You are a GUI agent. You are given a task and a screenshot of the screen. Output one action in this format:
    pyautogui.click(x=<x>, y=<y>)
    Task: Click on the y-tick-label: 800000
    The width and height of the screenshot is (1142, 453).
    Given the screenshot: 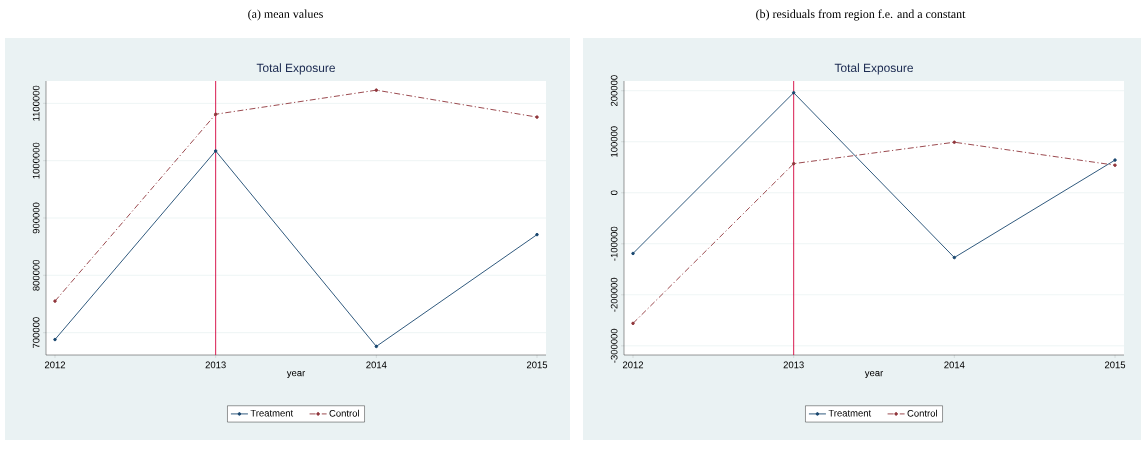 What is the action you would take?
    pyautogui.click(x=36, y=275)
    